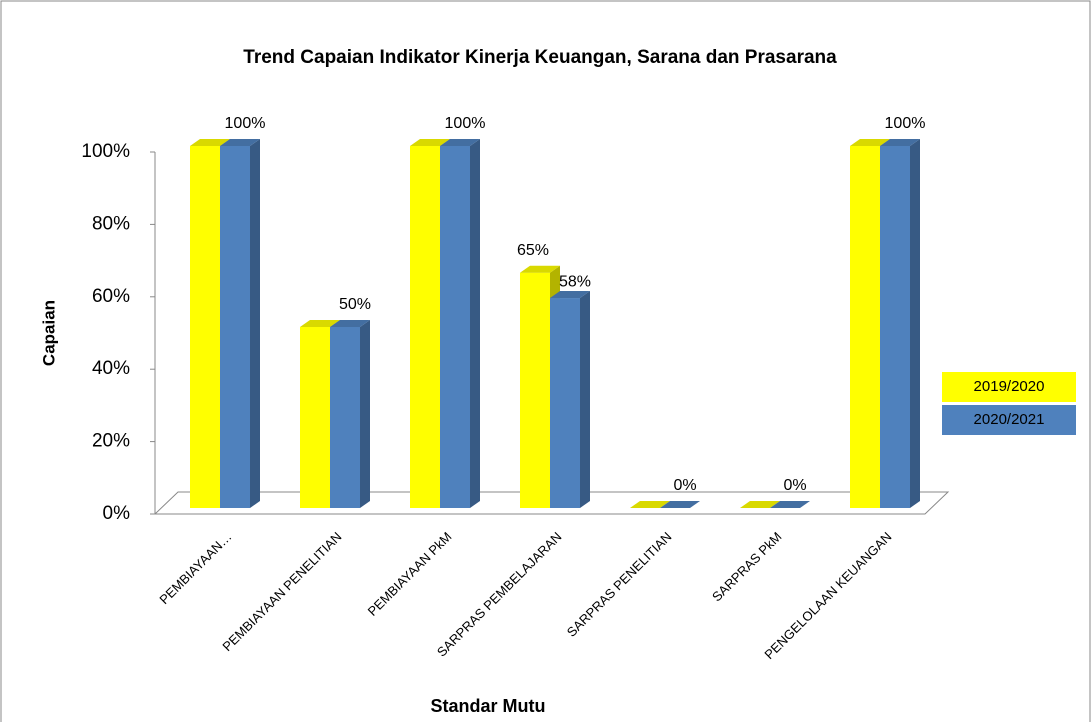 The height and width of the screenshot is (722, 1092). I want to click on data-label: 65%, so click(533, 250).